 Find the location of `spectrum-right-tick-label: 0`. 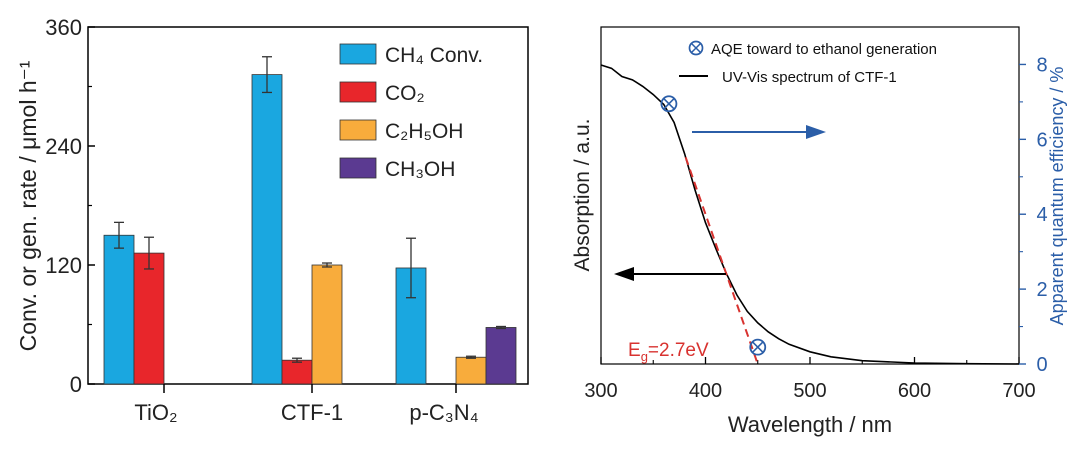

spectrum-right-tick-label: 0 is located at coordinates (1041, 365).